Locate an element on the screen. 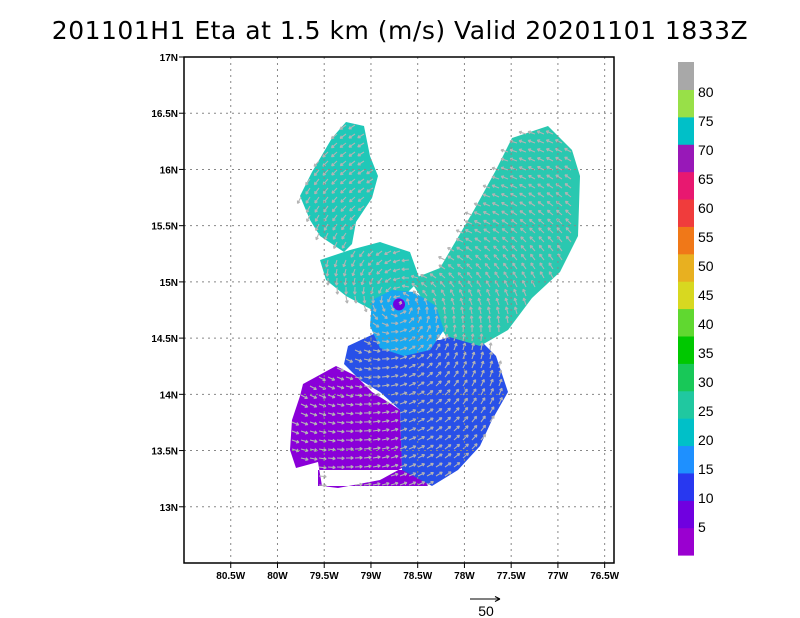 The image size is (800, 618). colorbar-label: 45 is located at coordinates (706, 295).